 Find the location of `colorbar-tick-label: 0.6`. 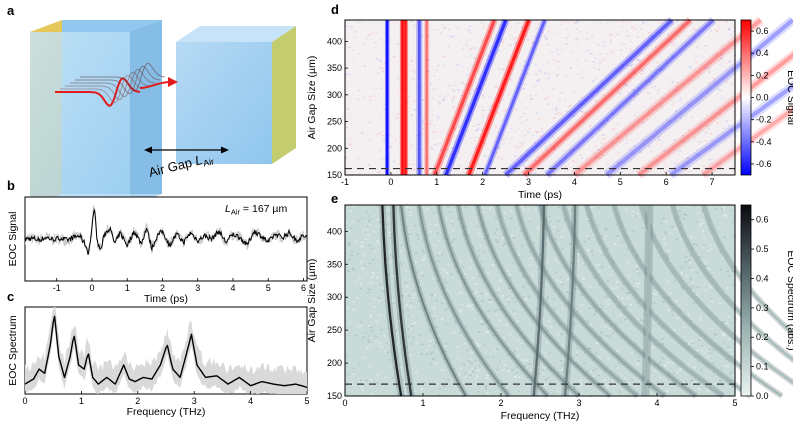

colorbar-tick-label: 0.6 is located at coordinates (762, 220).